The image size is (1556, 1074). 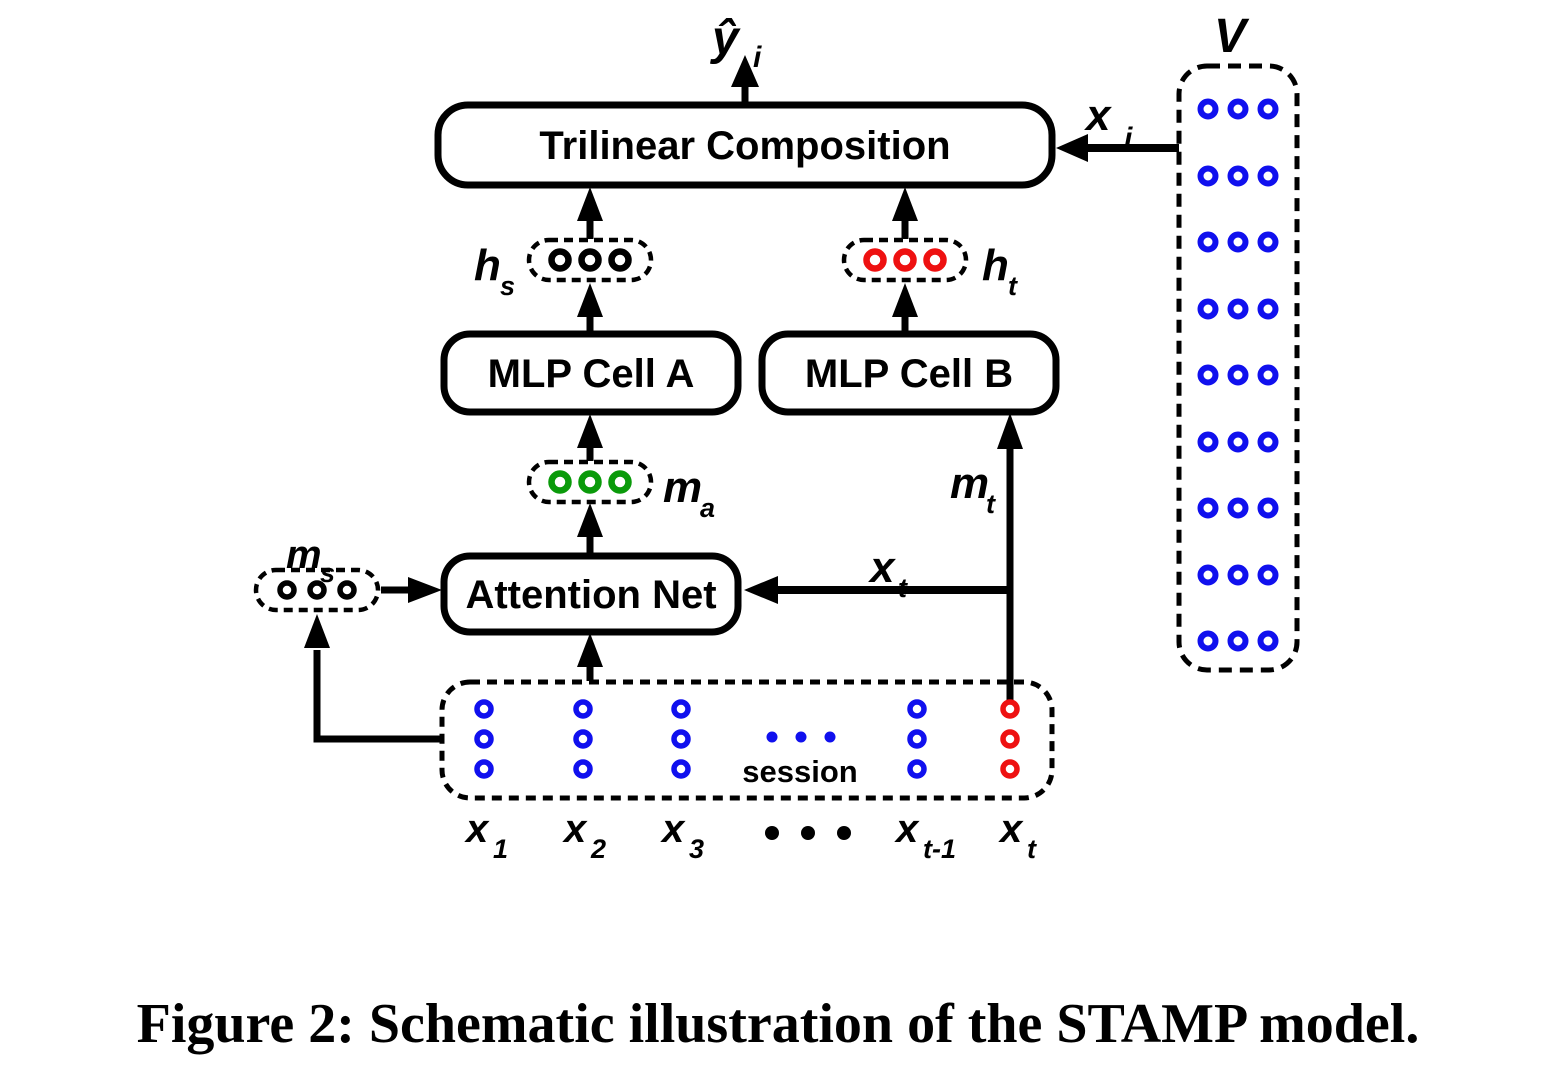 I want to click on trilinear-composition-label: Trilinear Composition, so click(x=744, y=146).